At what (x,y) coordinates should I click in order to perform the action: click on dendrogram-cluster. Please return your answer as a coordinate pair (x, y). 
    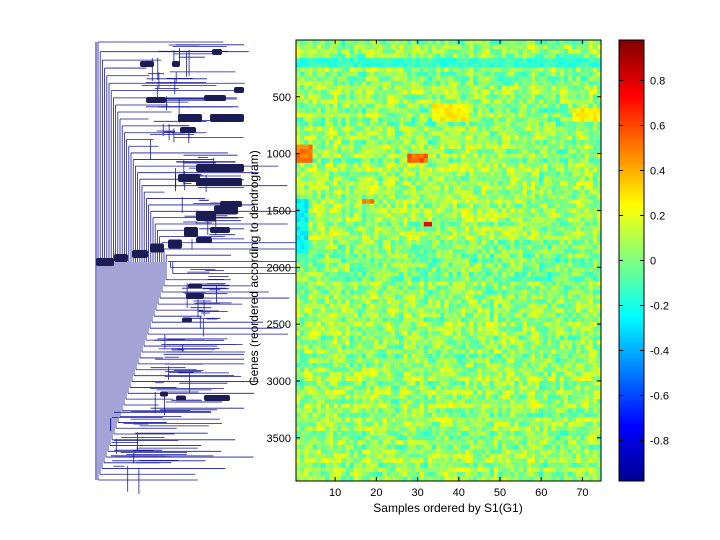
    Looking at the image, I should click on (204, 240).